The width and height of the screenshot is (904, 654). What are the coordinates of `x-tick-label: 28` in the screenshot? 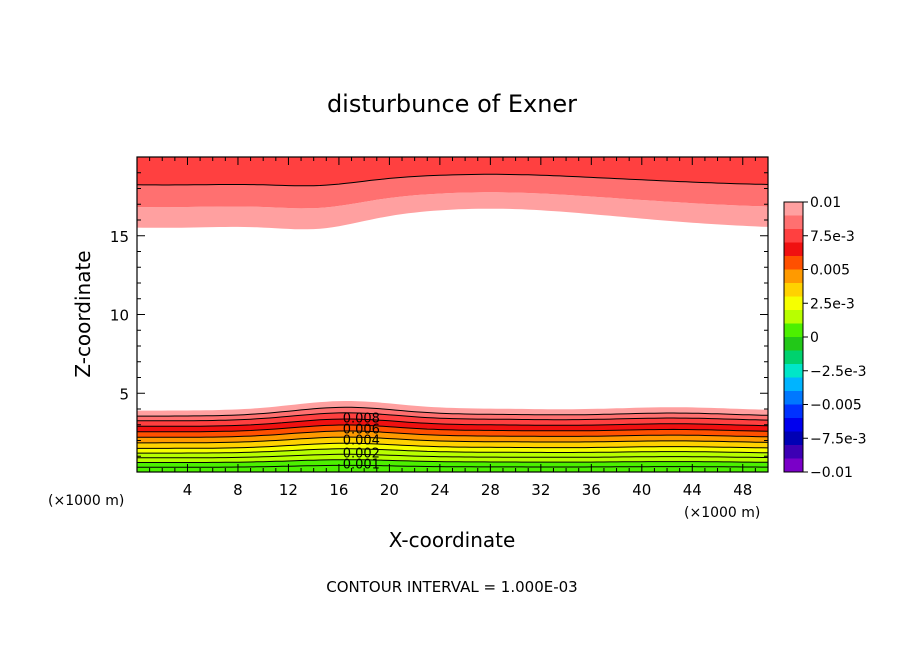 It's located at (490, 490).